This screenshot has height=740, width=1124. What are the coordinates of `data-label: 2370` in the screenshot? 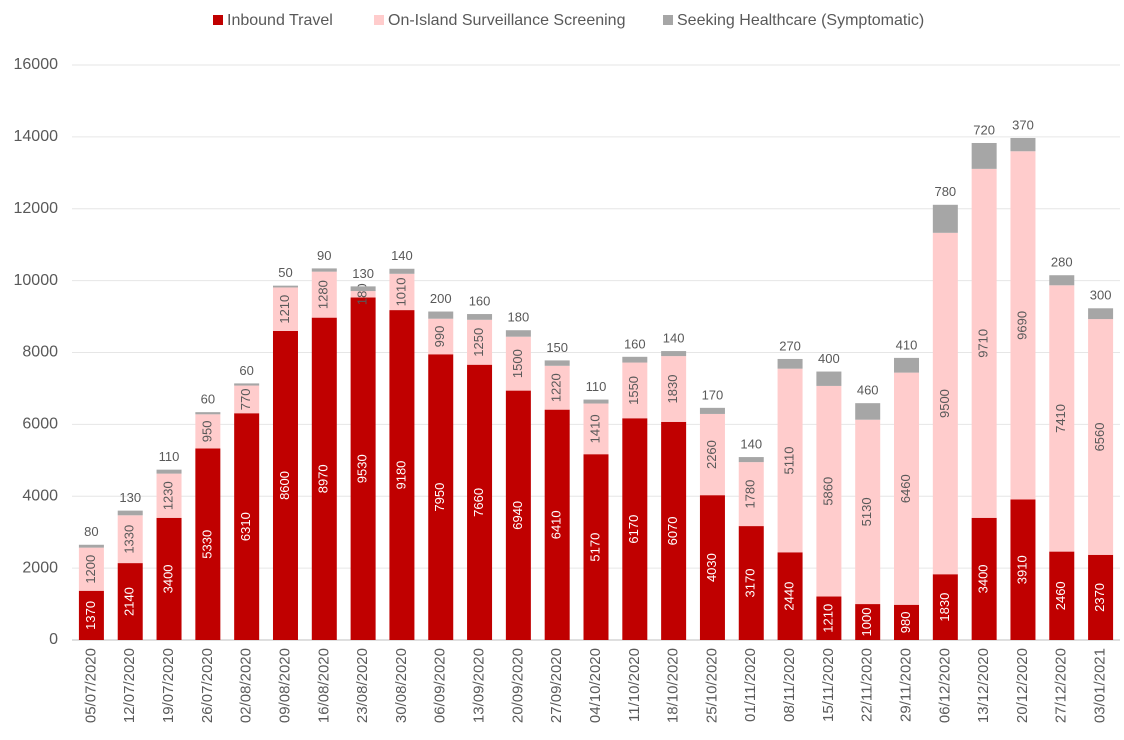 It's located at (1099, 597).